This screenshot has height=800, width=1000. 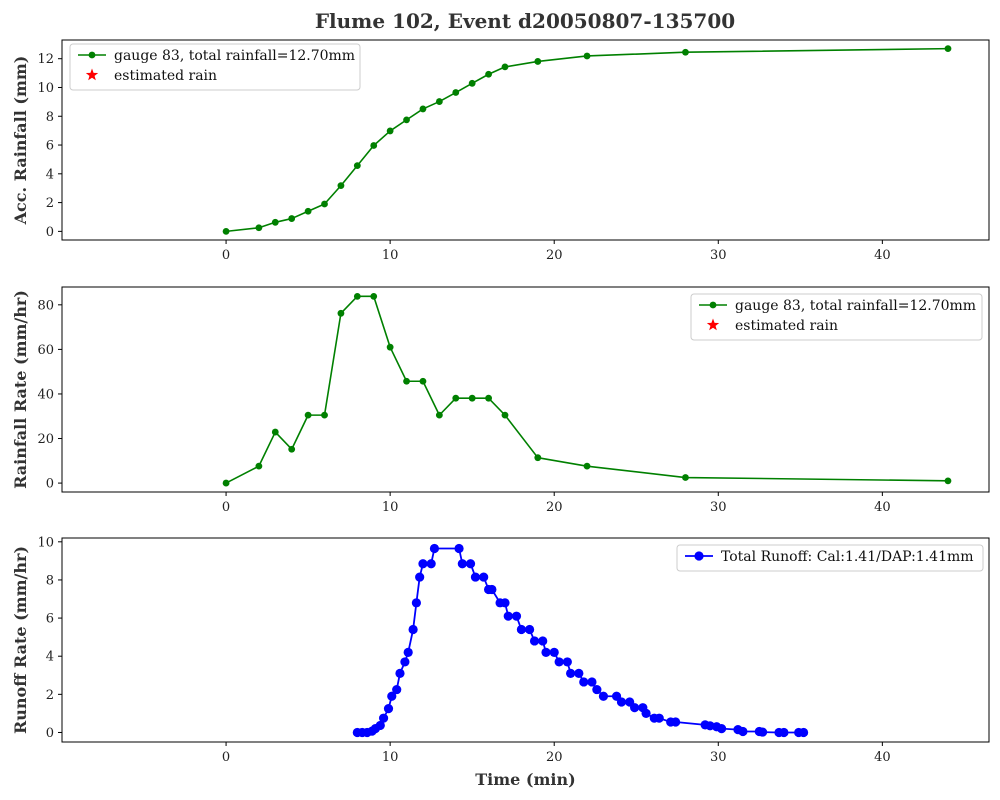 What do you see at coordinates (525, 21) in the screenshot?
I see `figure-title: Flume 102, Event d20050807-135700` at bounding box center [525, 21].